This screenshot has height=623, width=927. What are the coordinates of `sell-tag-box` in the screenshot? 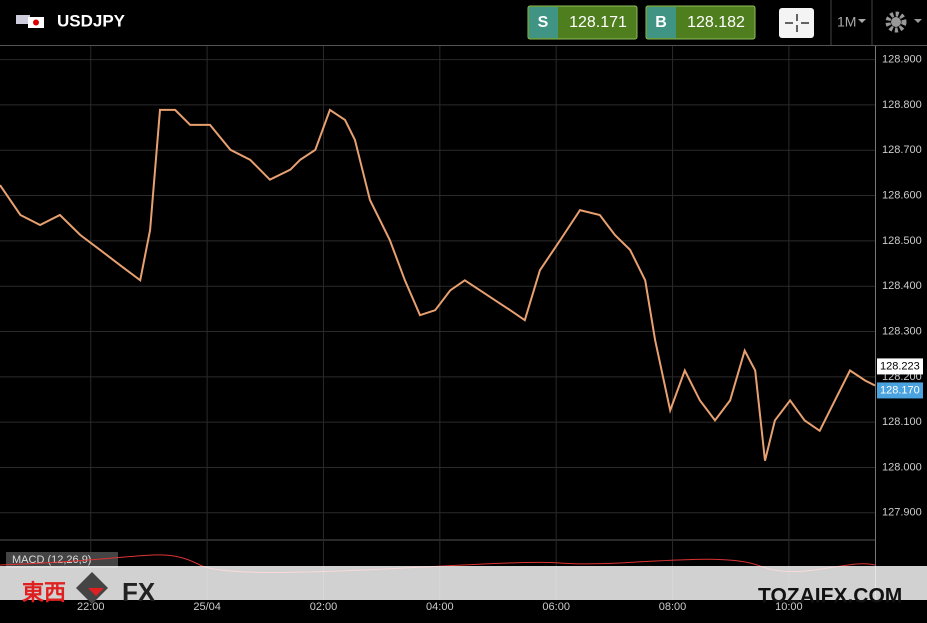 It's located at (543, 22).